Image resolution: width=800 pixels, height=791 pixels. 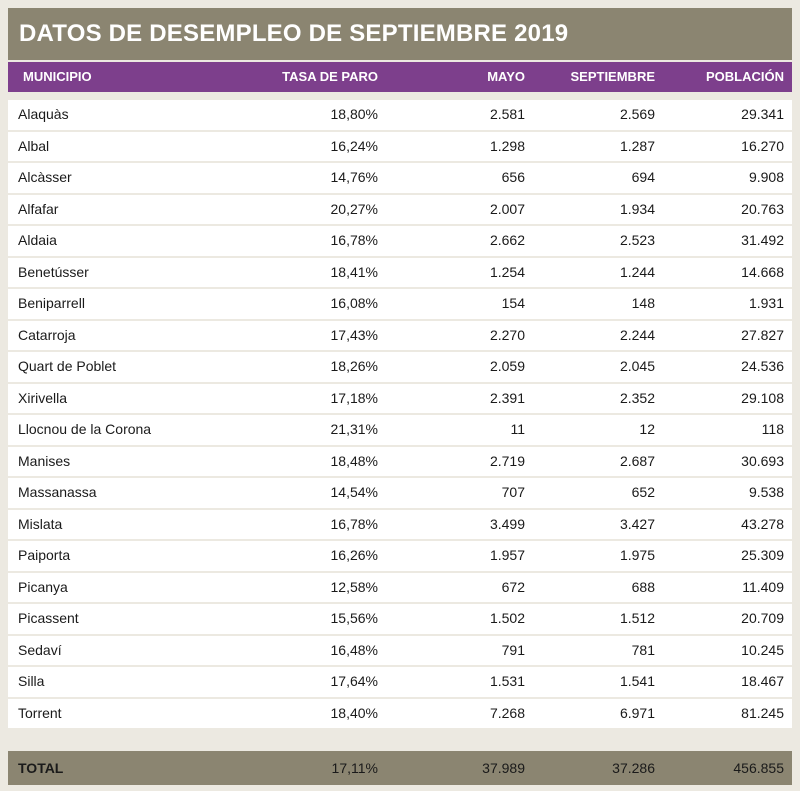 I want to click on cell-mayo: 656, so click(x=513, y=177).